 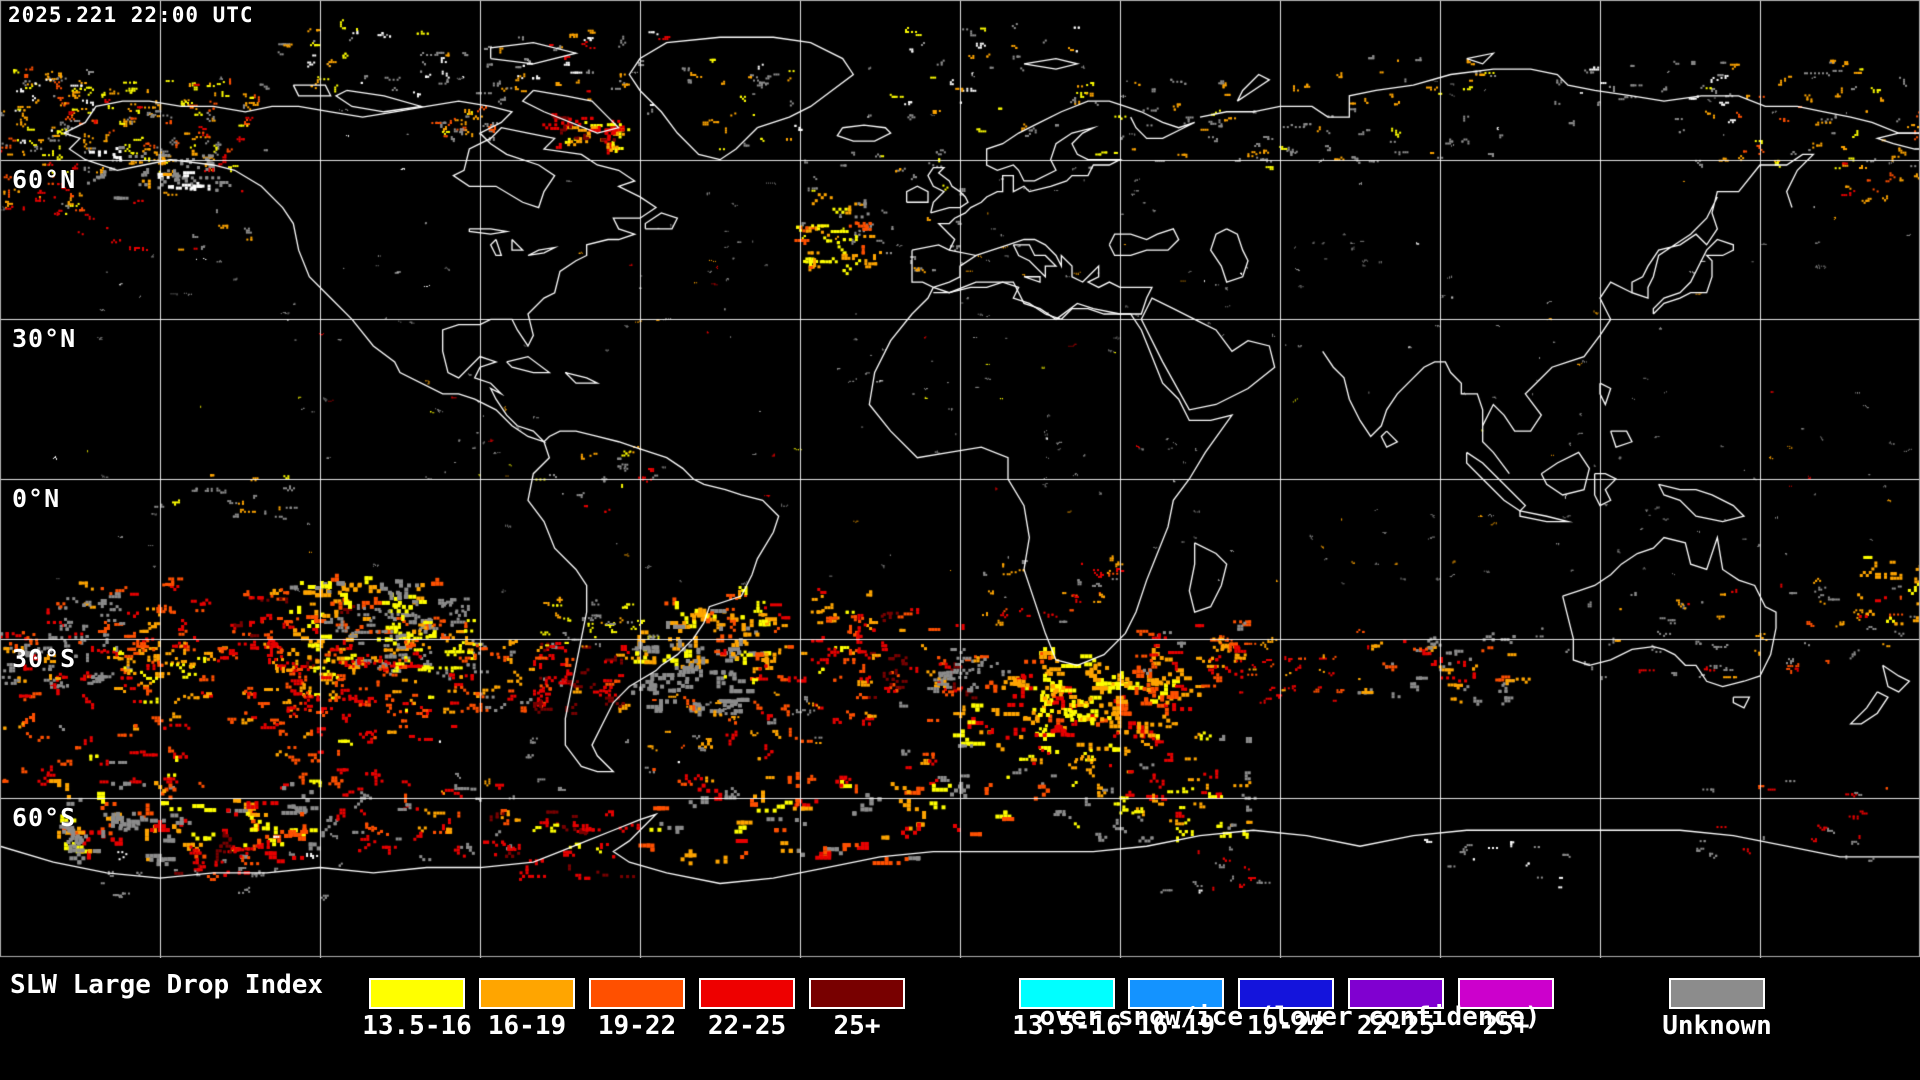 I want to click on lat-label: 30°S, so click(x=44, y=658).